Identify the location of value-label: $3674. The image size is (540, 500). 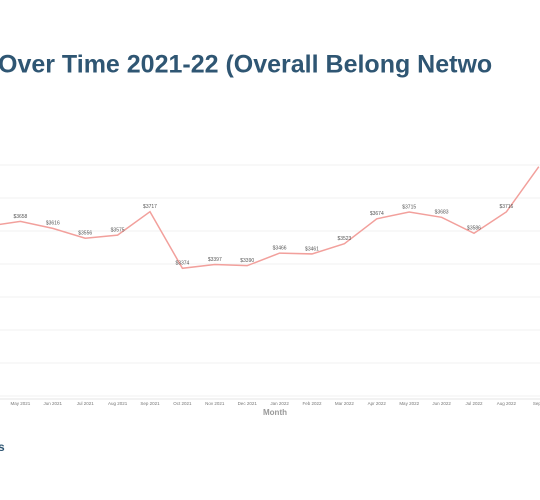
(377, 214).